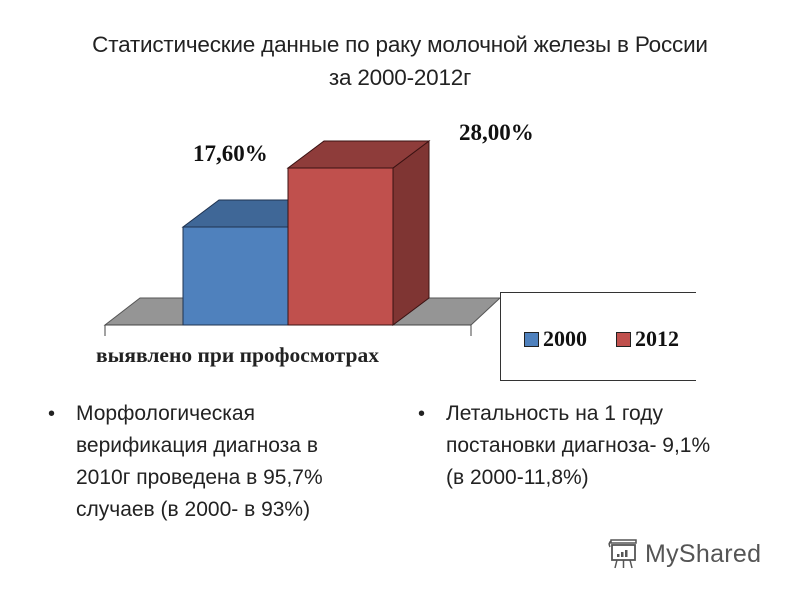 This screenshot has width=800, height=600. What do you see at coordinates (199, 477) in the screenshot?
I see `bullet-line: 2010г проведена в 95,7%` at bounding box center [199, 477].